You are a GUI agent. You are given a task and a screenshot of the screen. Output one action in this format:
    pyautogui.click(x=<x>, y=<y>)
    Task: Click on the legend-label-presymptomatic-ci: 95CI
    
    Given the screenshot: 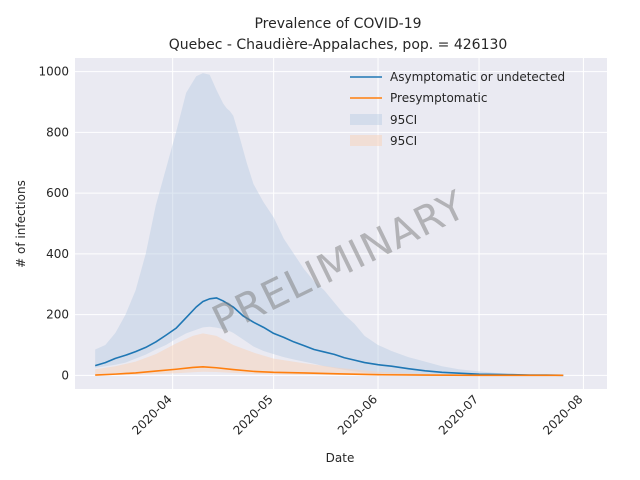 What is the action you would take?
    pyautogui.click(x=403, y=141)
    